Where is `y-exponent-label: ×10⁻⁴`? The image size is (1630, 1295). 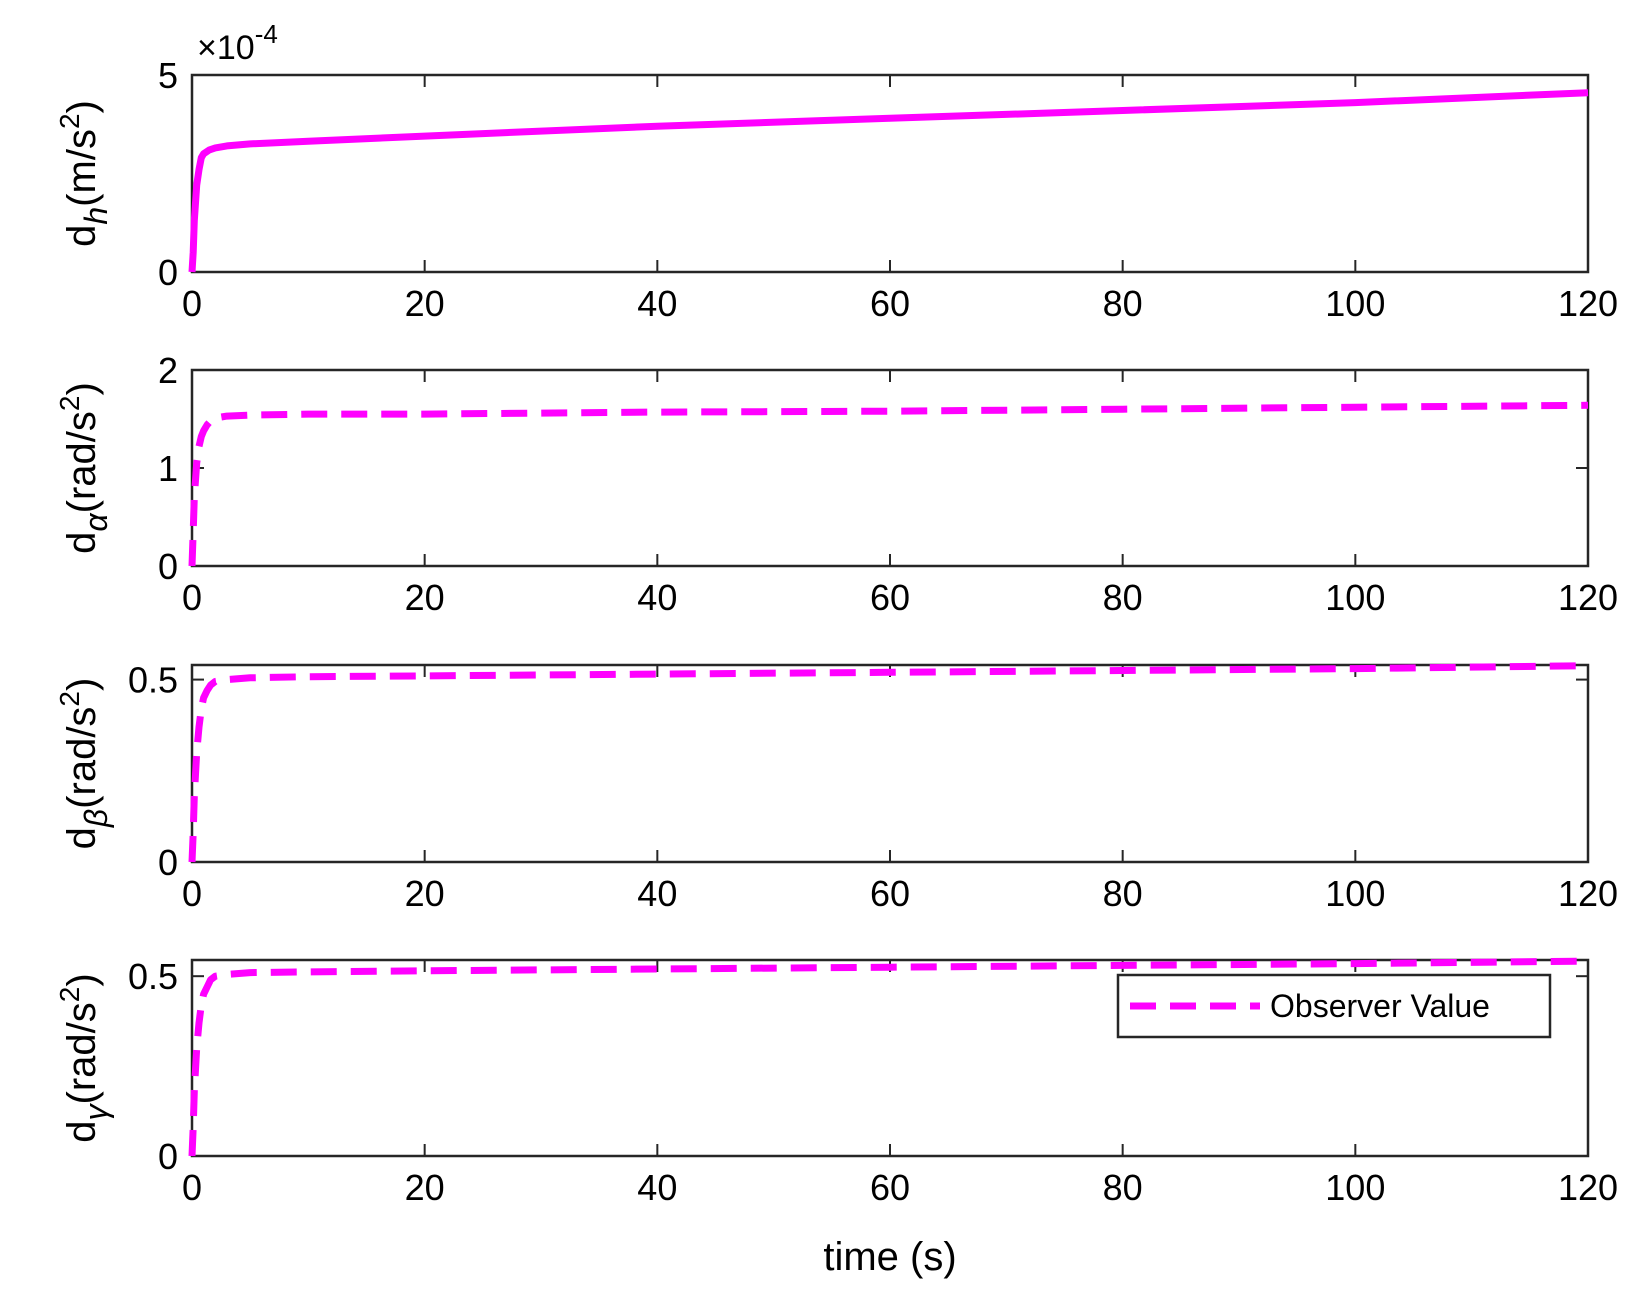 y-exponent-label: ×10⁻⁴ is located at coordinates (237, 43).